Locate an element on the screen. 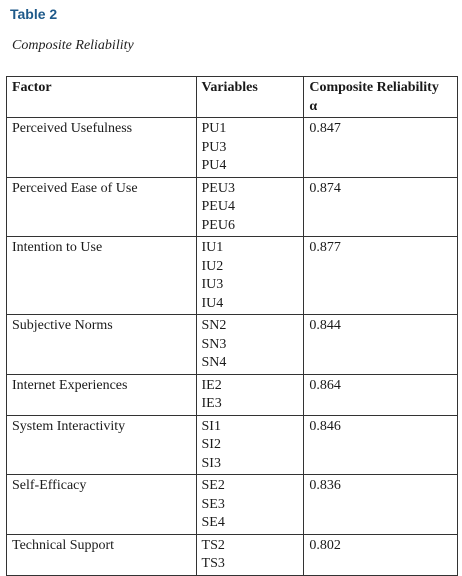 The height and width of the screenshot is (576, 462). variables-cell: SI1 SI2 SI3 is located at coordinates (250, 444).